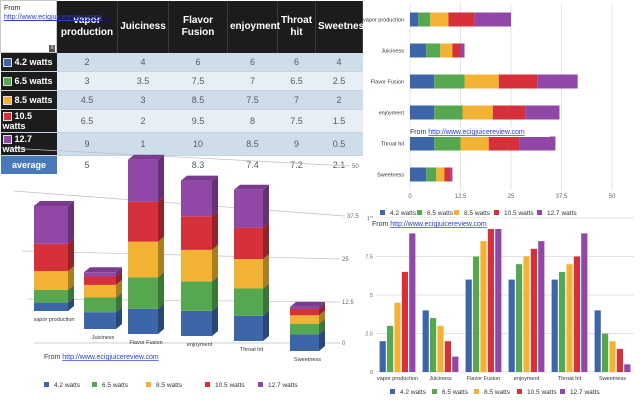  Describe the element at coordinates (198, 165) in the screenshot. I see `table-cell: 8.3` at that location.